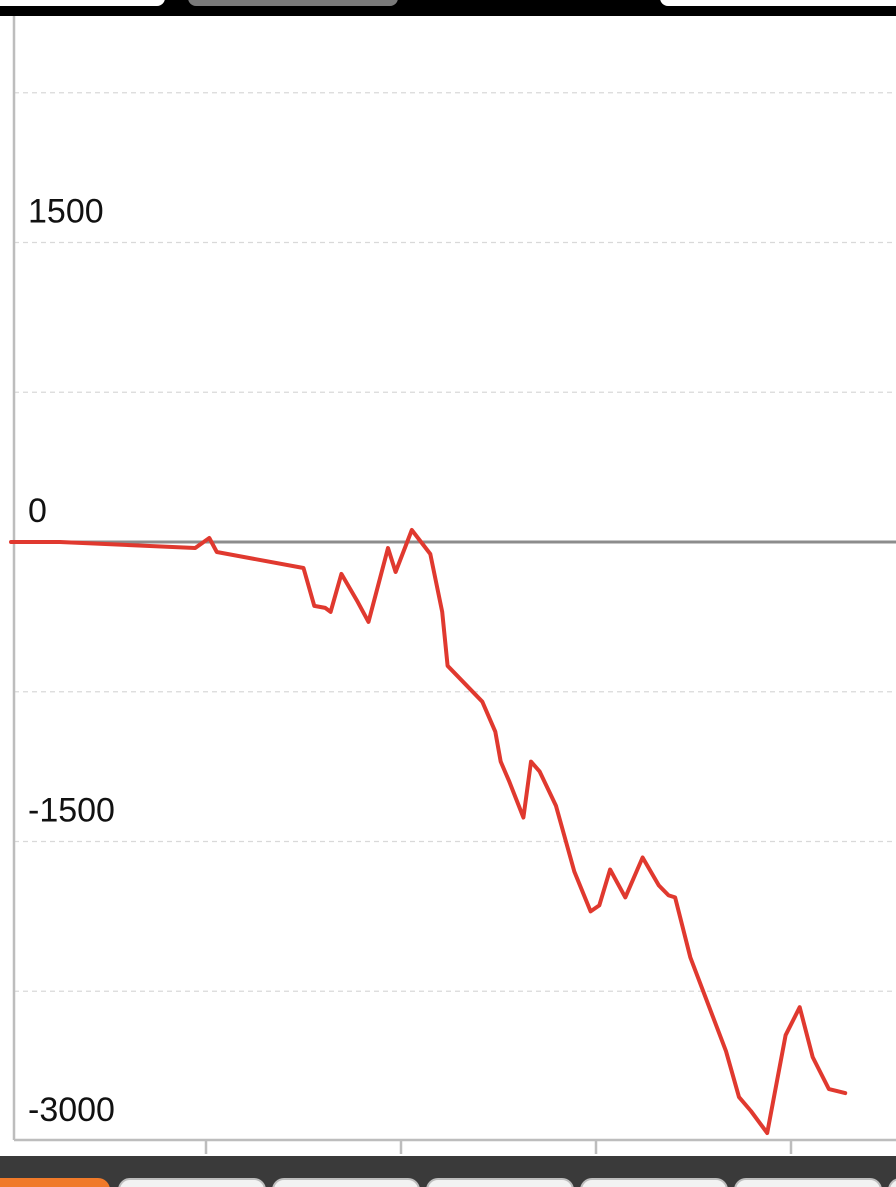  Describe the element at coordinates (293, 3) in the screenshot. I see `top-tab-middle` at that location.